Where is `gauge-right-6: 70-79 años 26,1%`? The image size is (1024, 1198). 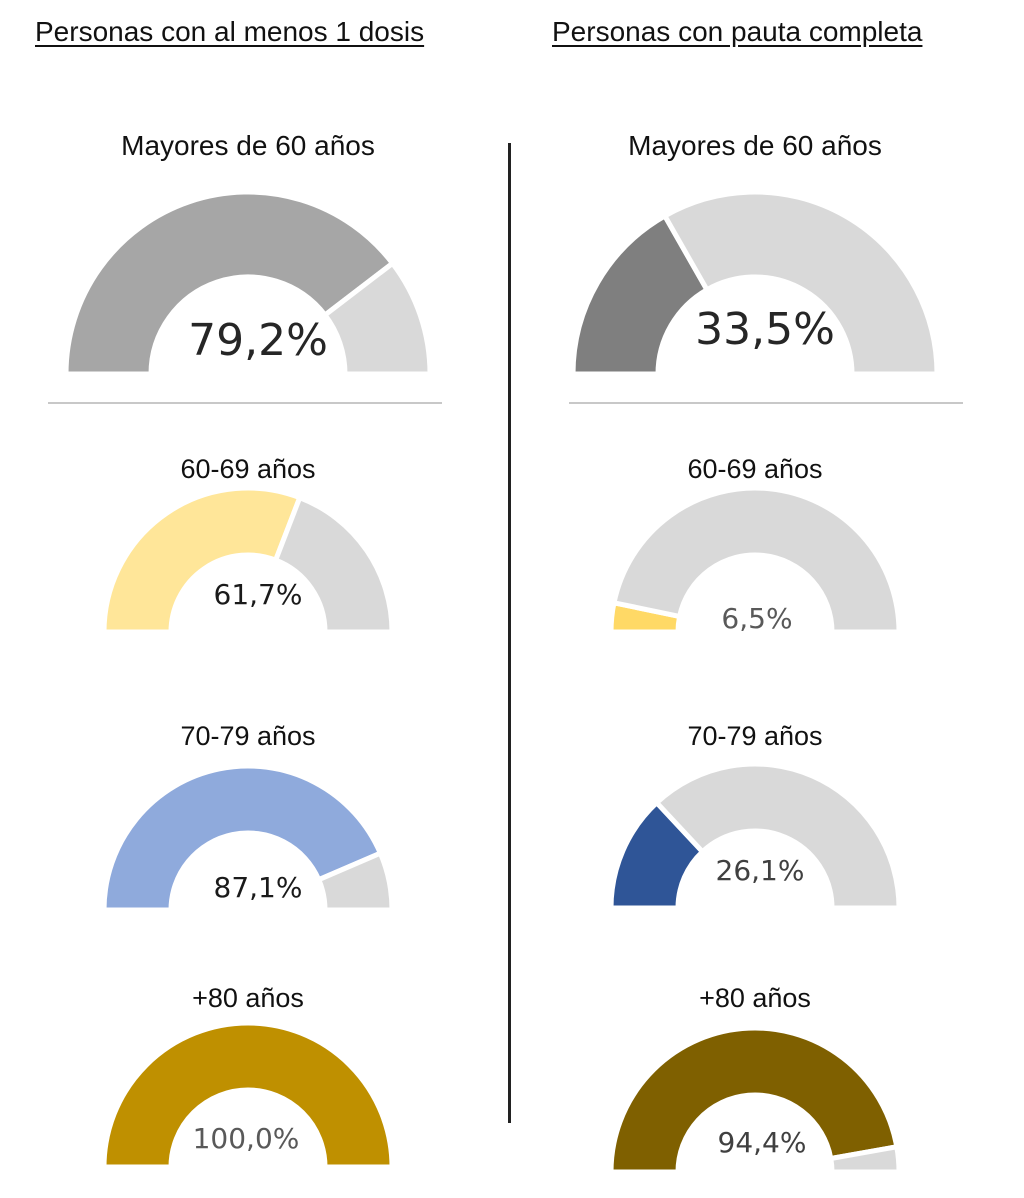
gauge-right-6: 70-79 años 26,1% is located at coordinates (755, 816).